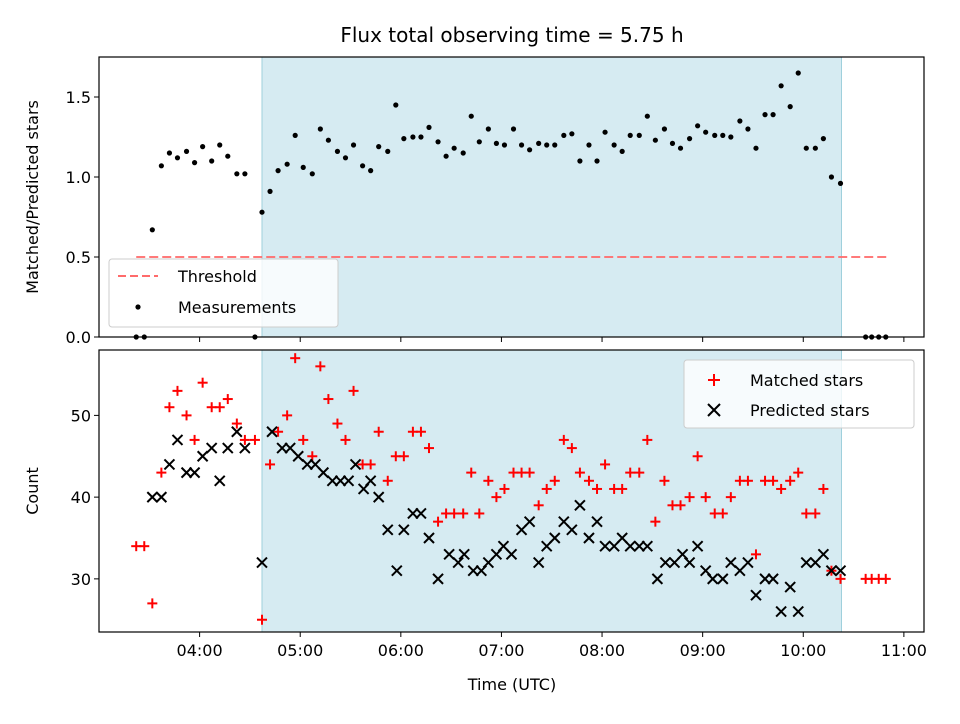  I want to click on y-tick-label: 1.0, so click(78, 177).